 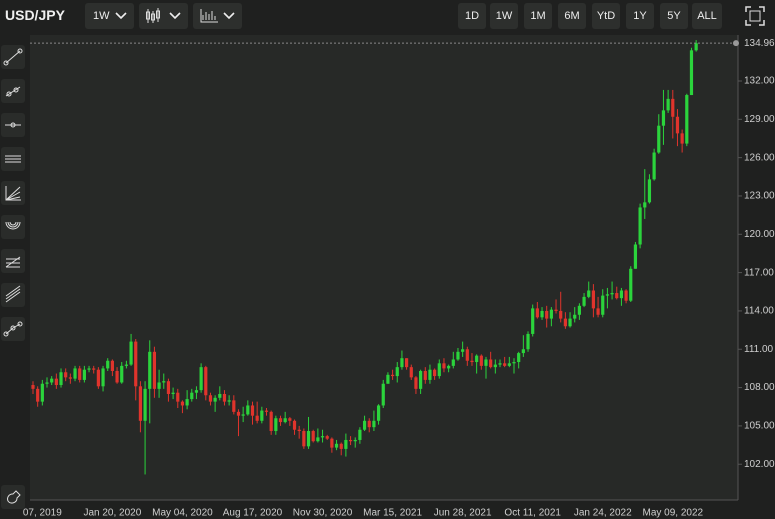 I want to click on x-tick-label: May 04, 2020, so click(x=182, y=513).